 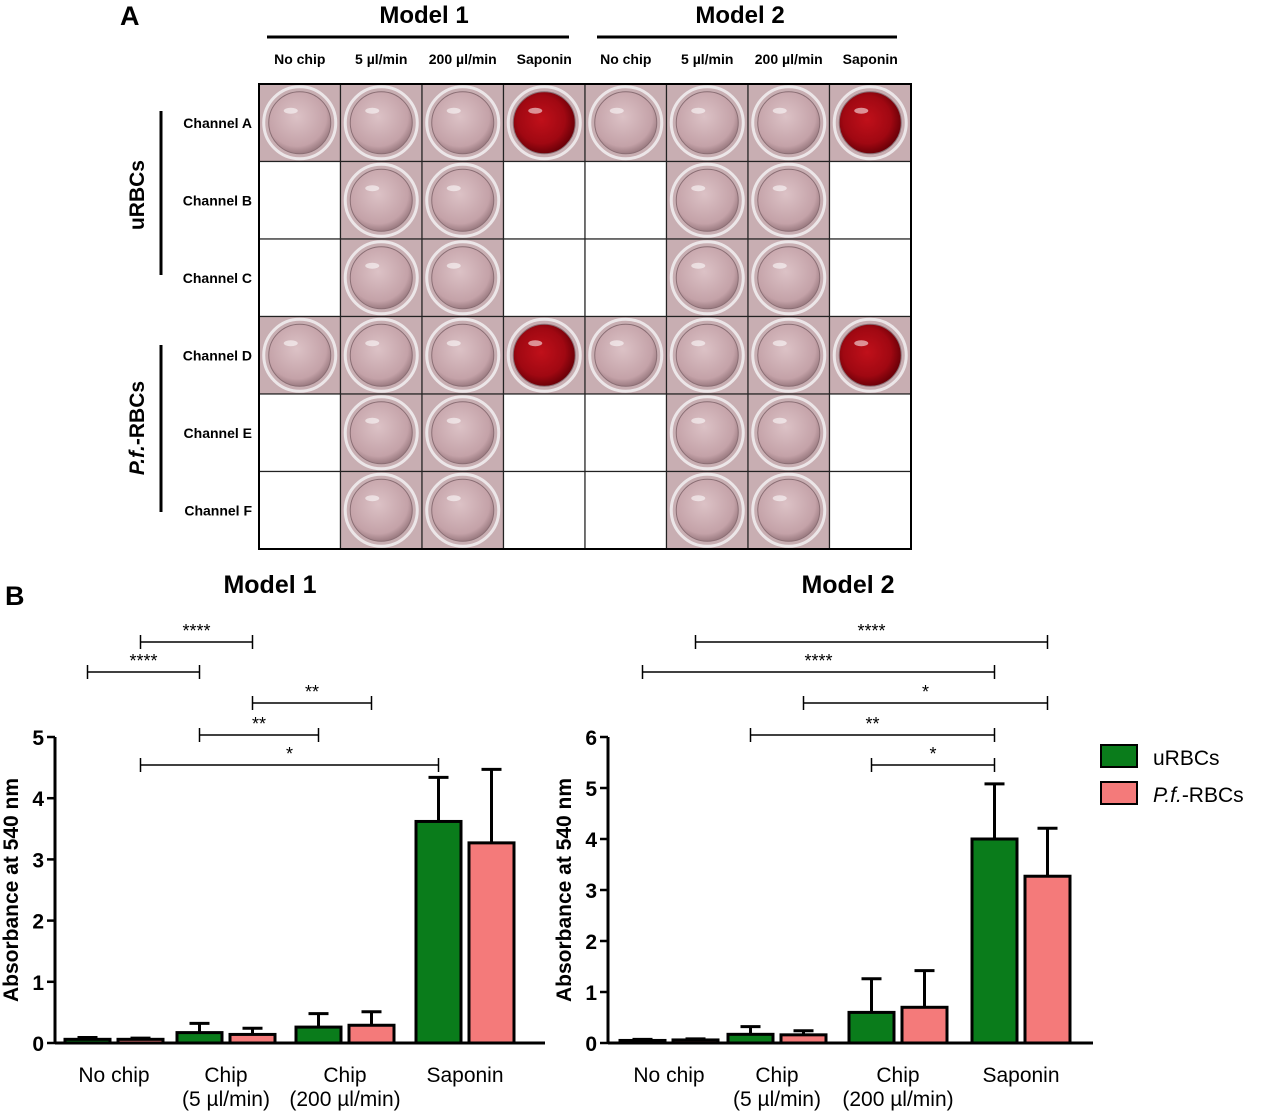 I want to click on column-header: 5 µl/min, so click(x=707, y=59).